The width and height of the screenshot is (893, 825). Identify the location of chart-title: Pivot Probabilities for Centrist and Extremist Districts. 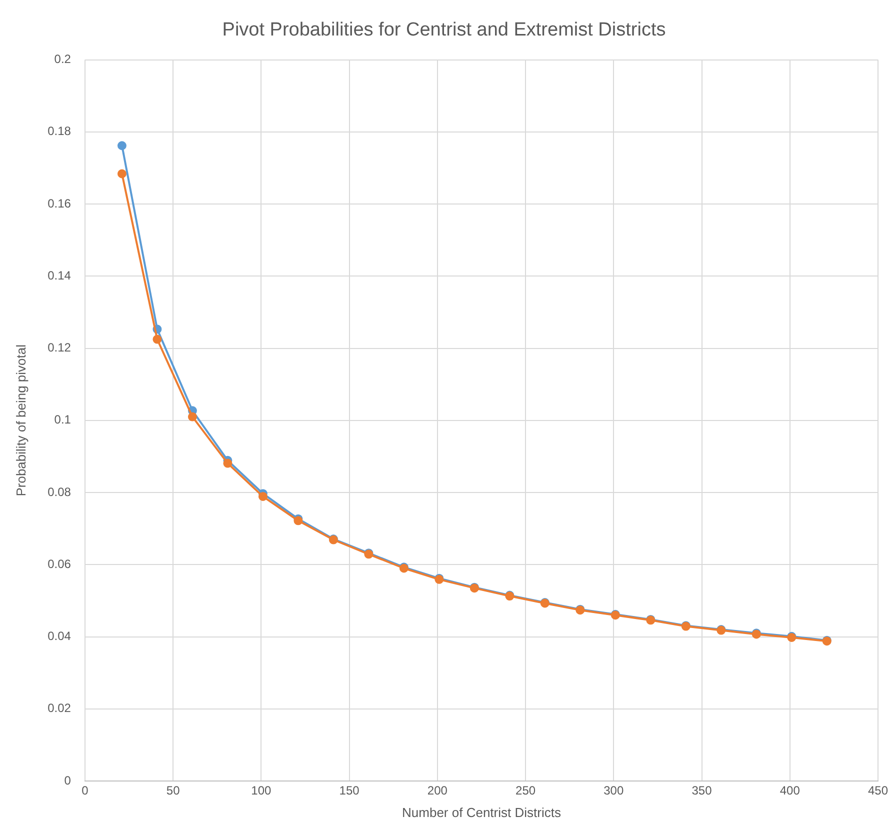
(444, 30).